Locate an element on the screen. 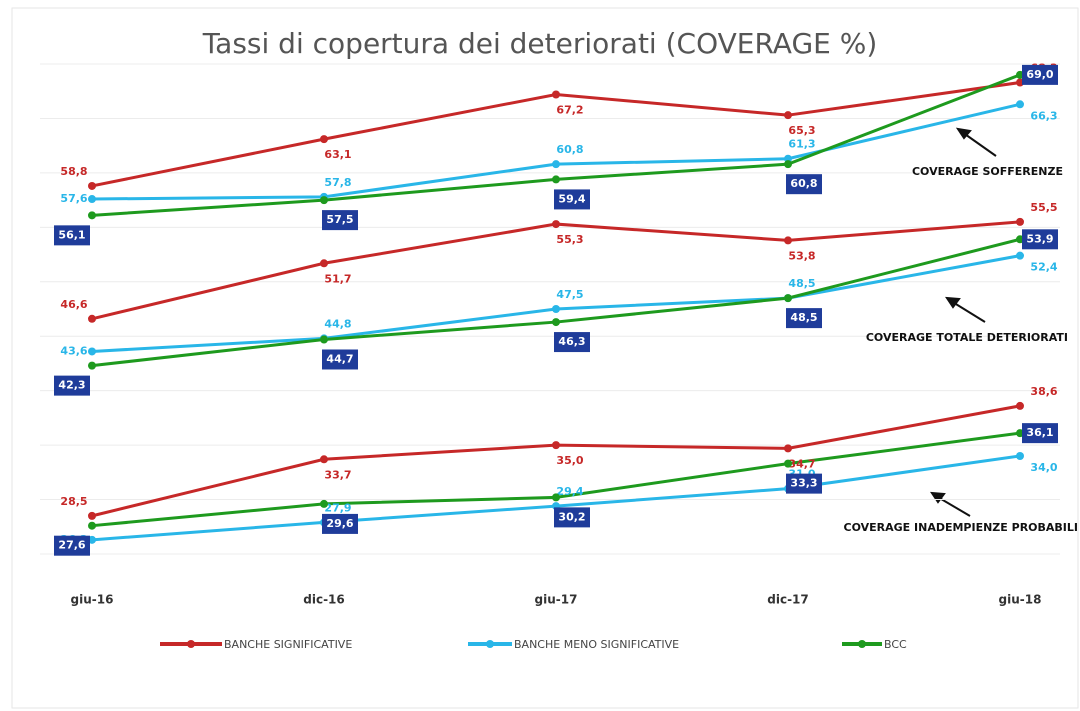 The width and height of the screenshot is (1080, 711). x-tick-label: giu-18 is located at coordinates (1020, 600).